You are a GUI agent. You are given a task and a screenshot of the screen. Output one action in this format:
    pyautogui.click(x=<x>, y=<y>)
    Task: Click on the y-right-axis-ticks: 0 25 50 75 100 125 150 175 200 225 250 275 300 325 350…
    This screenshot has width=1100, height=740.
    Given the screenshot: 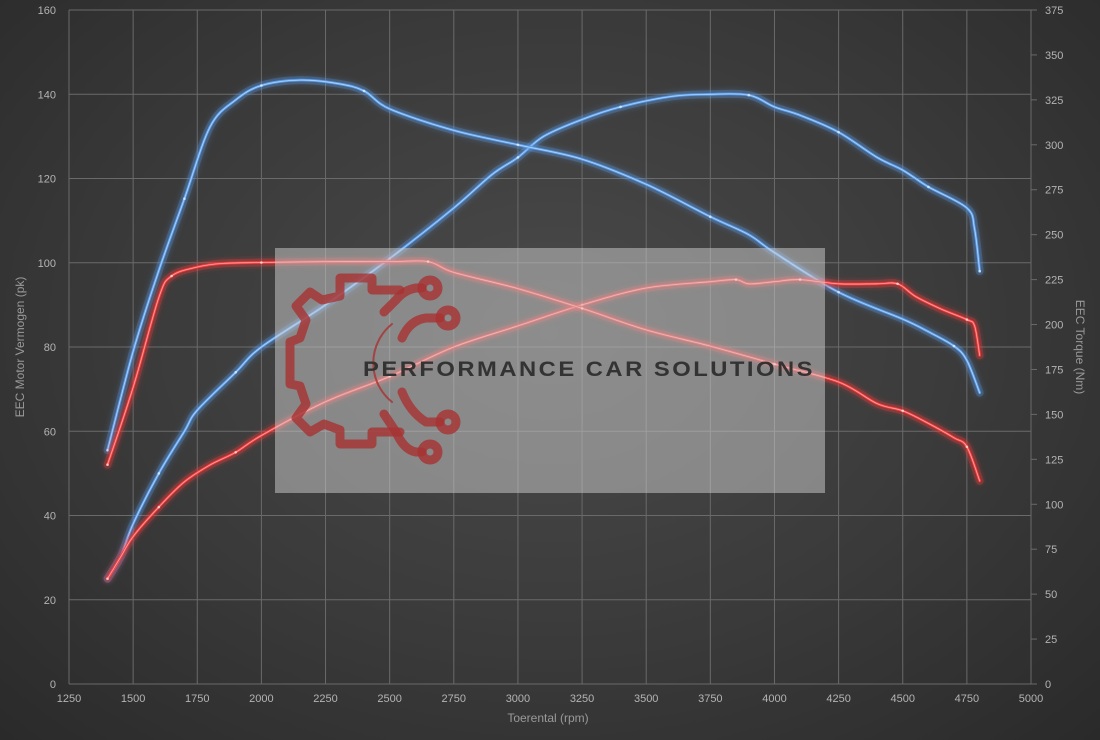 What is the action you would take?
    pyautogui.click(x=1054, y=348)
    